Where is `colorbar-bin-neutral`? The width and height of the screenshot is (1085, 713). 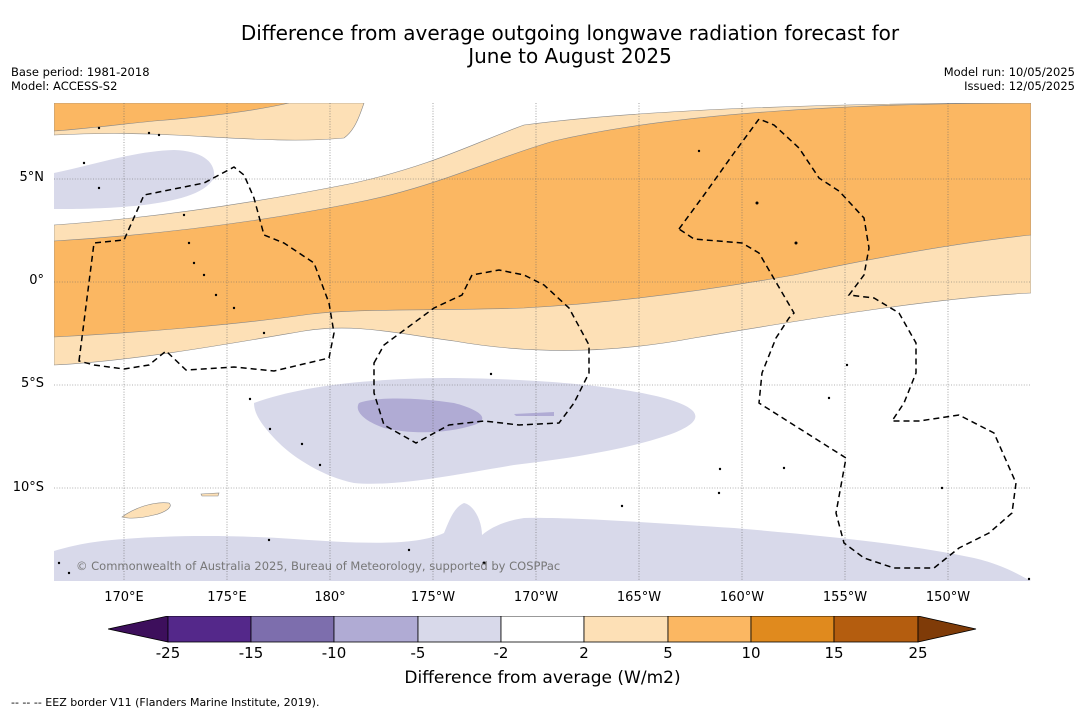
colorbar-bin-neutral is located at coordinates (542, 629).